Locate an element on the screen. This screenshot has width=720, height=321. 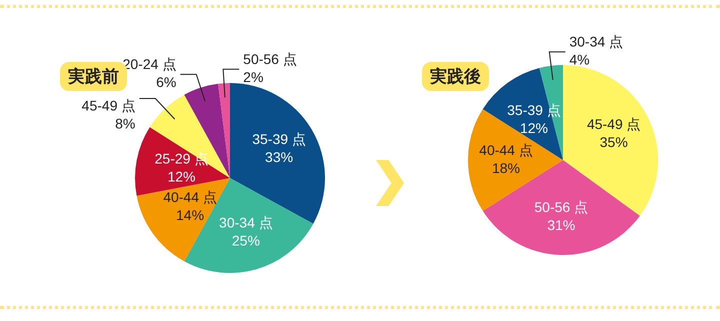
data-label: 35% is located at coordinates (614, 142).